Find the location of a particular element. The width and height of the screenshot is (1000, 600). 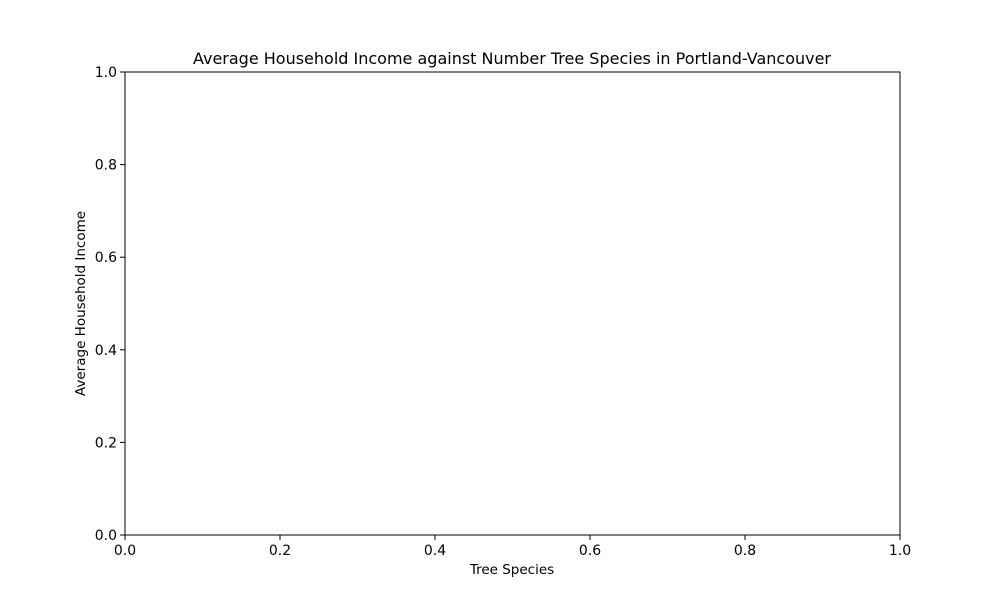

y-tick-label: 0.2 is located at coordinates (106, 443).